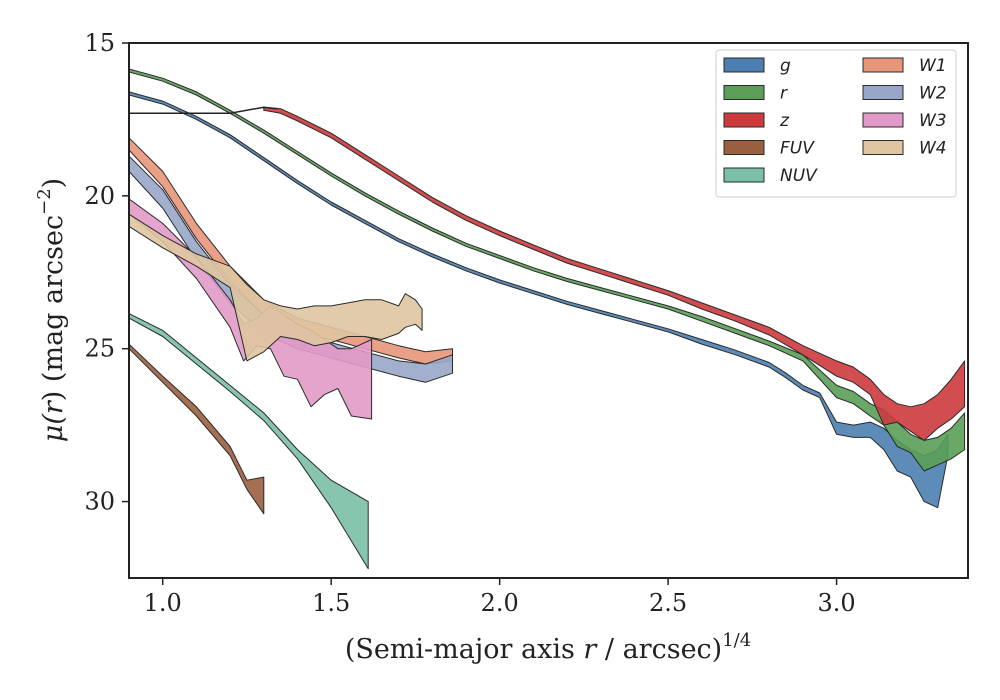  What do you see at coordinates (744, 147) in the screenshot?
I see `legend-swatch-fuv` at bounding box center [744, 147].